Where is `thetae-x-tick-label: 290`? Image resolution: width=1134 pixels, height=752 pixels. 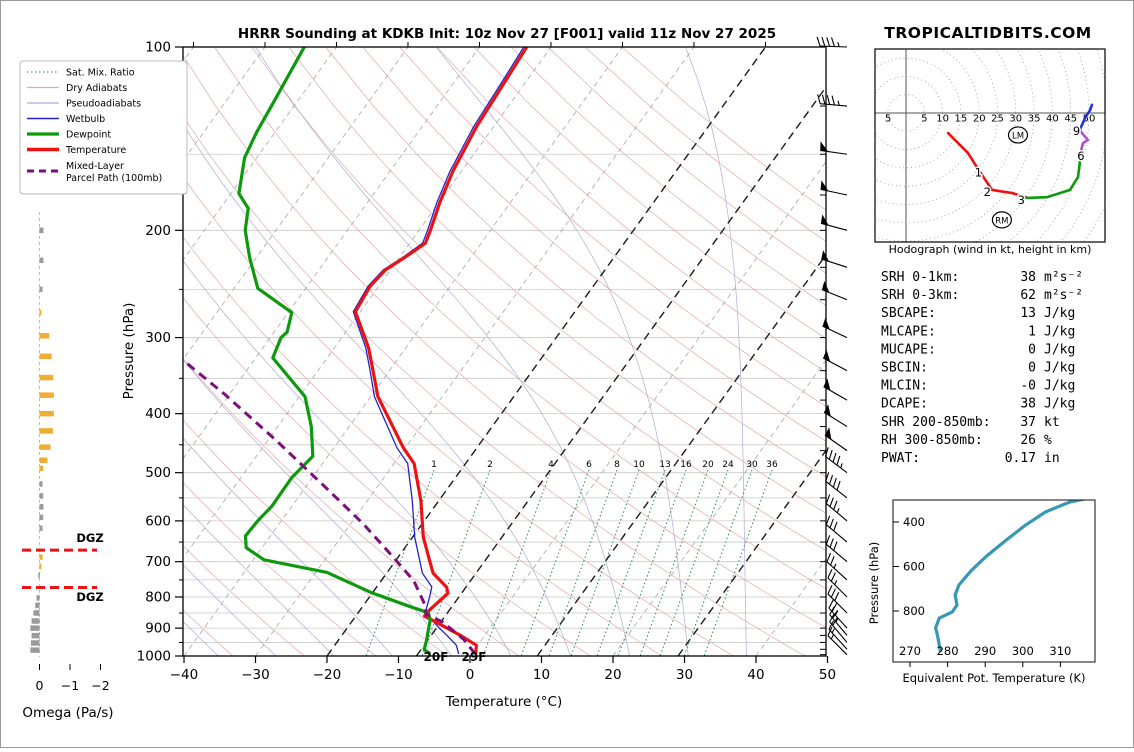 thetae-x-tick-label: 290 is located at coordinates (985, 651).